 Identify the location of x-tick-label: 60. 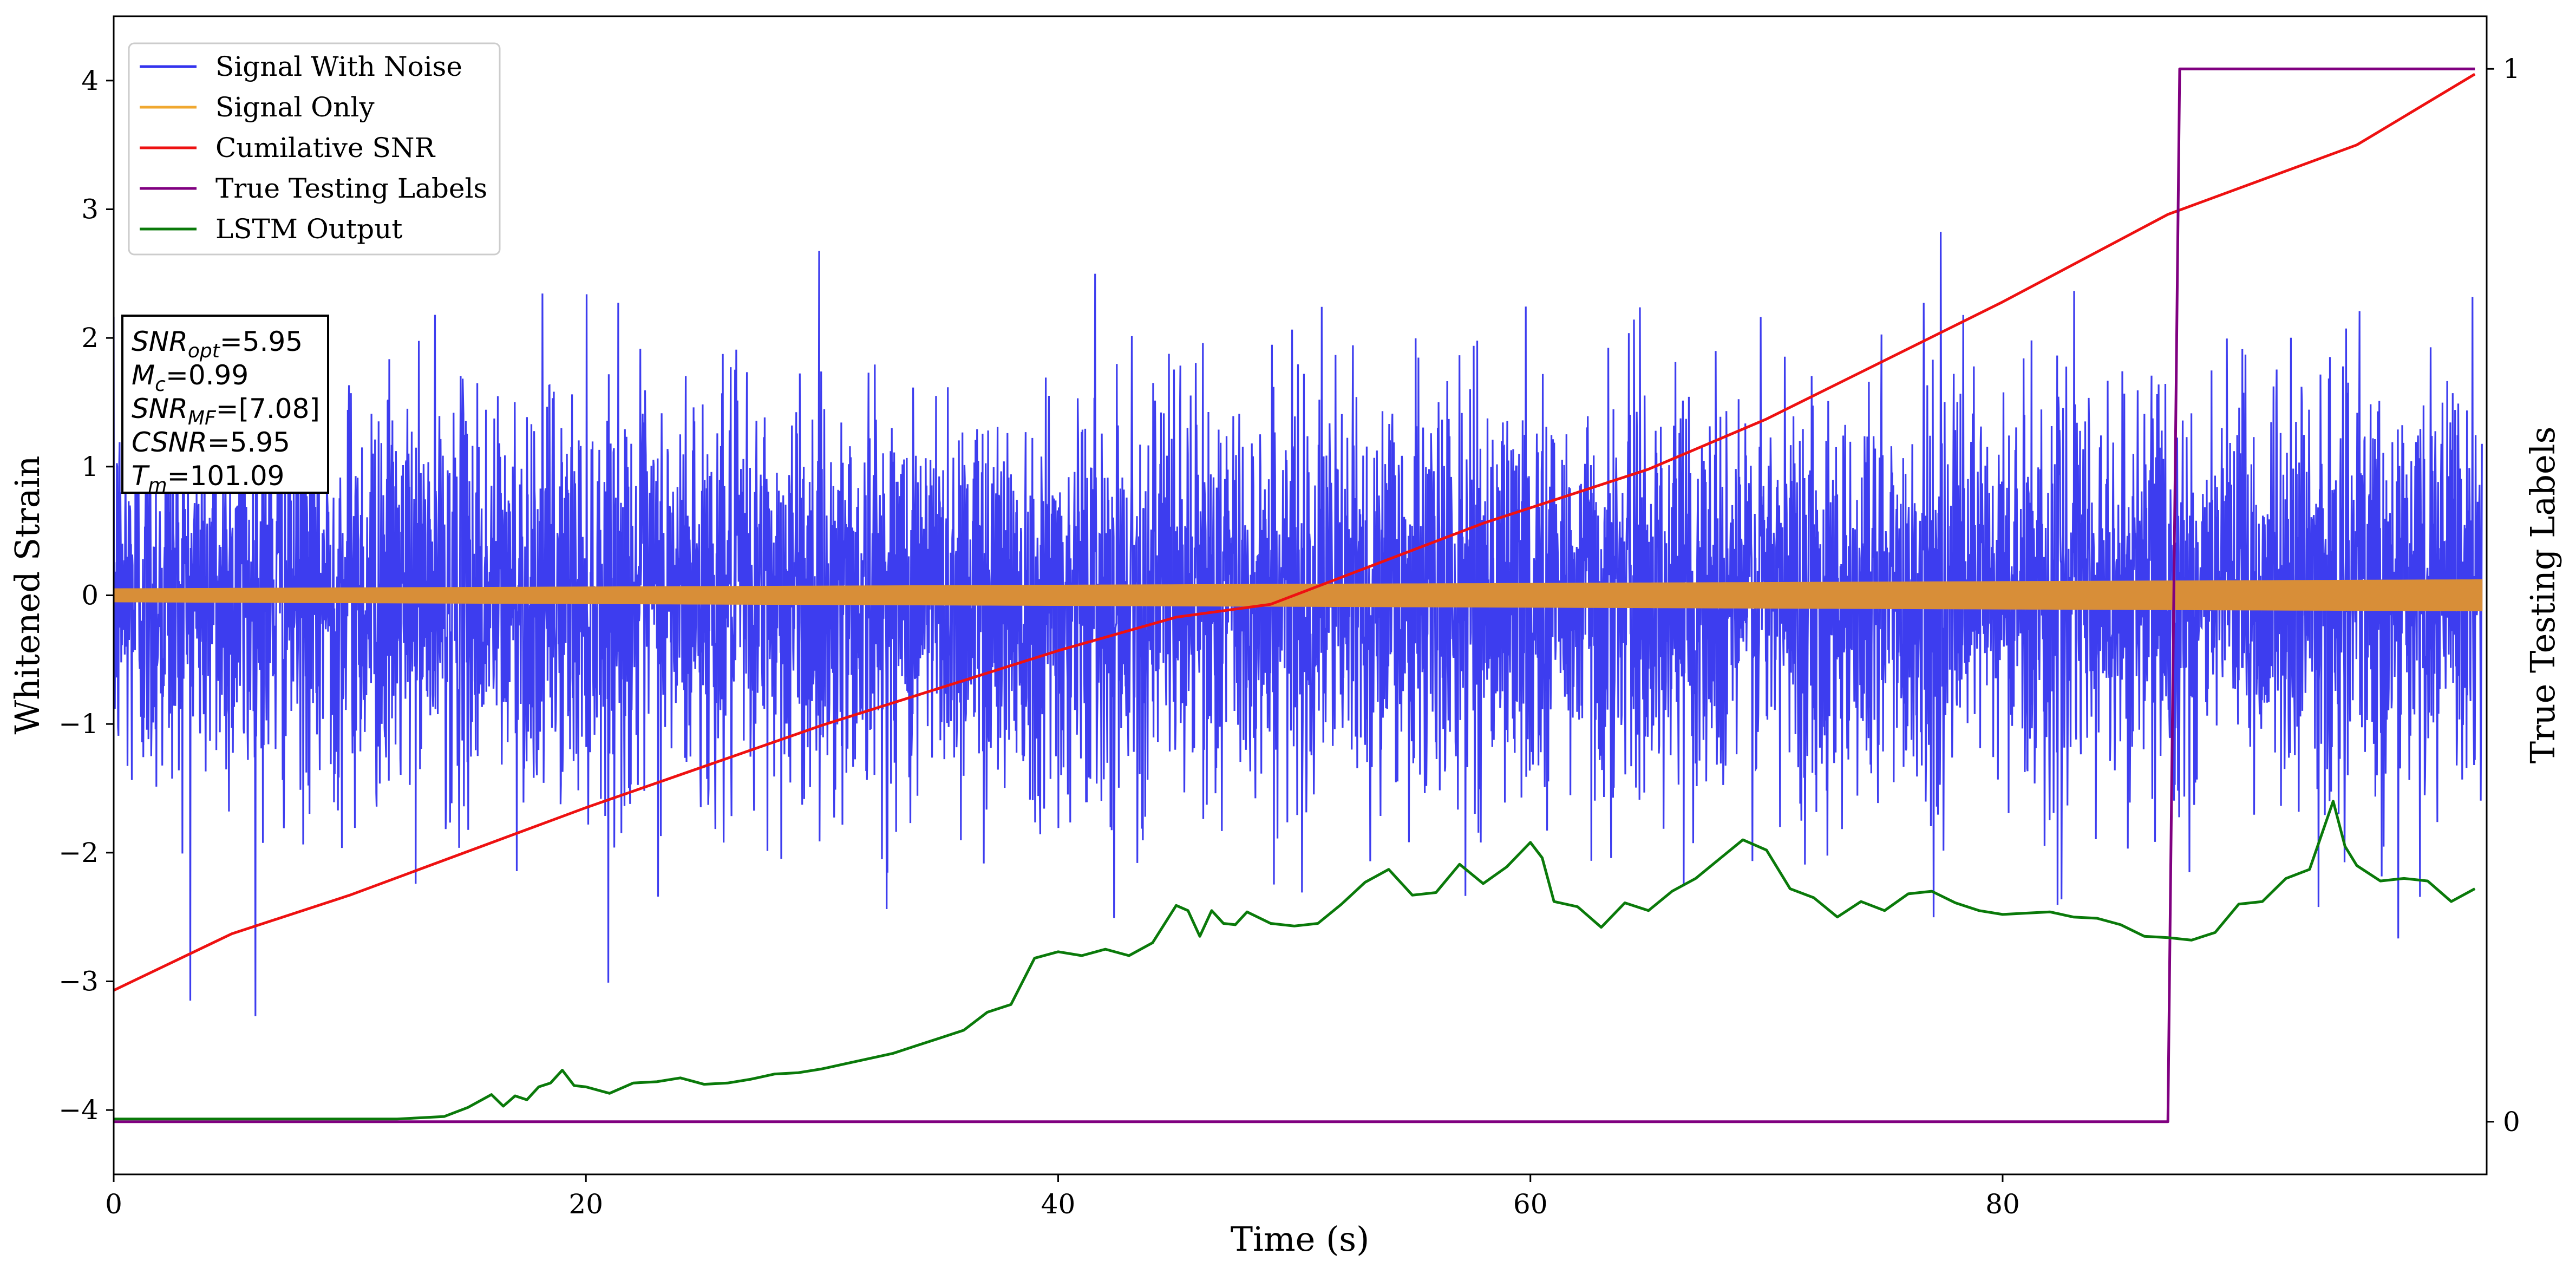
(1530, 1204).